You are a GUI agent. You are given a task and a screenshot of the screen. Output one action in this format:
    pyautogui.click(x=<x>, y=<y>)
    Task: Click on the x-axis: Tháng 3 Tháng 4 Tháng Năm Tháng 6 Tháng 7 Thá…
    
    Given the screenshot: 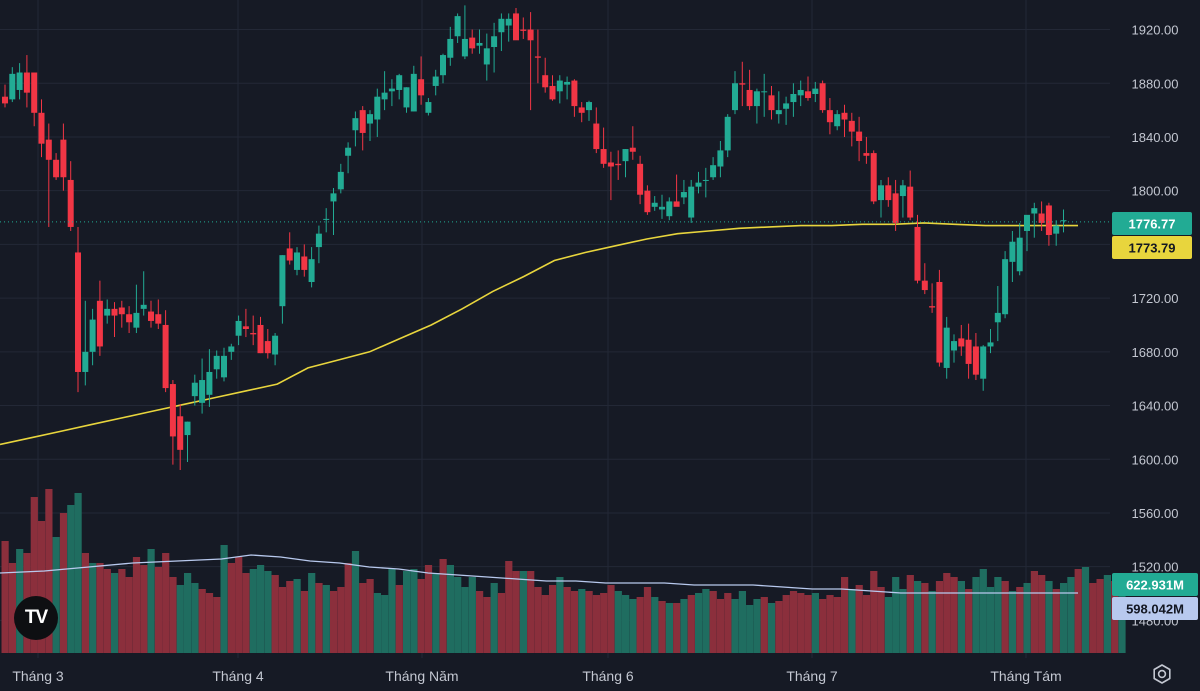 What is the action you would take?
    pyautogui.click(x=536, y=676)
    